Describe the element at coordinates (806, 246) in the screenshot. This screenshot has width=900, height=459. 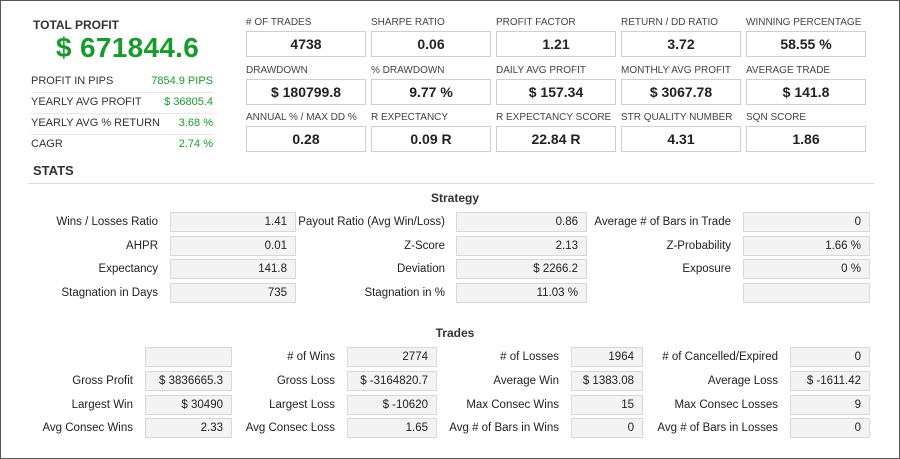
I see `stat-value: 1.66 %` at that location.